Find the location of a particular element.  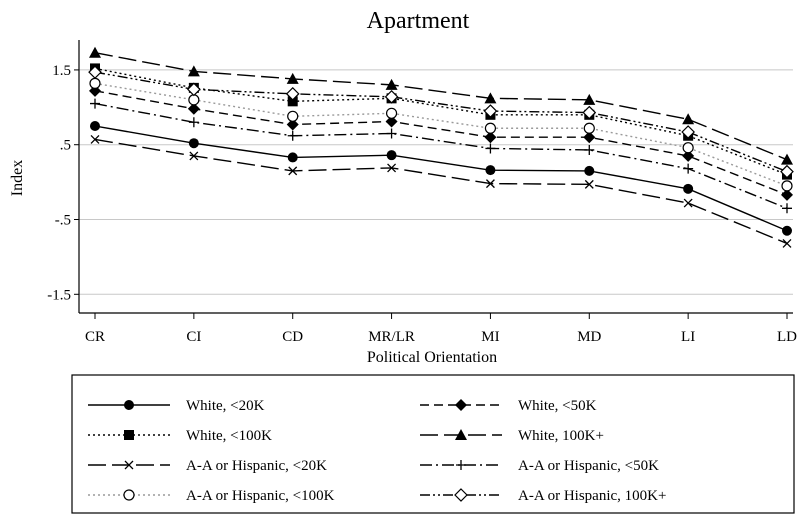

legend-item: A-A or Hispanic, <20K is located at coordinates (207, 466).